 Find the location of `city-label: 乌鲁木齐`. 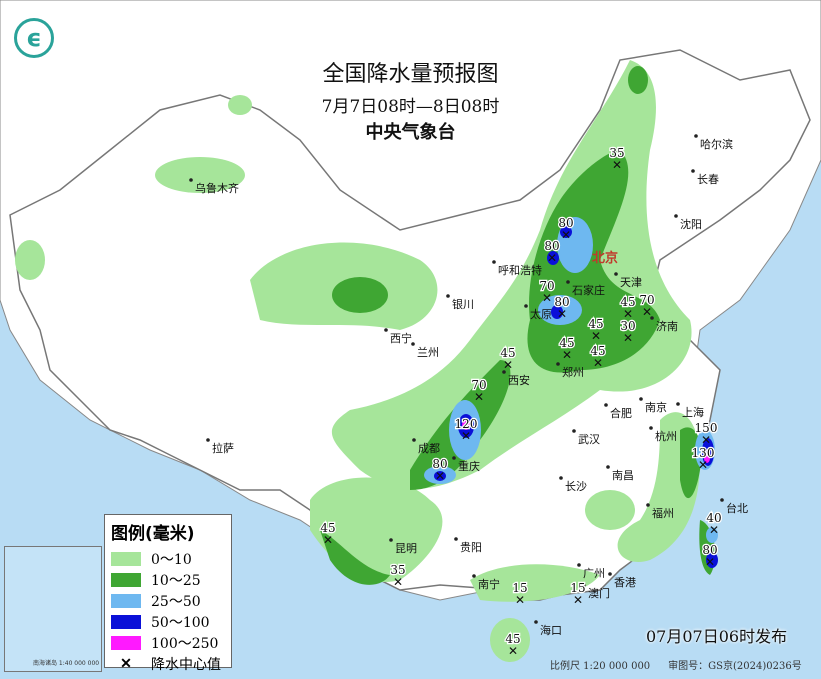

city-label: 乌鲁木齐 is located at coordinates (217, 188).